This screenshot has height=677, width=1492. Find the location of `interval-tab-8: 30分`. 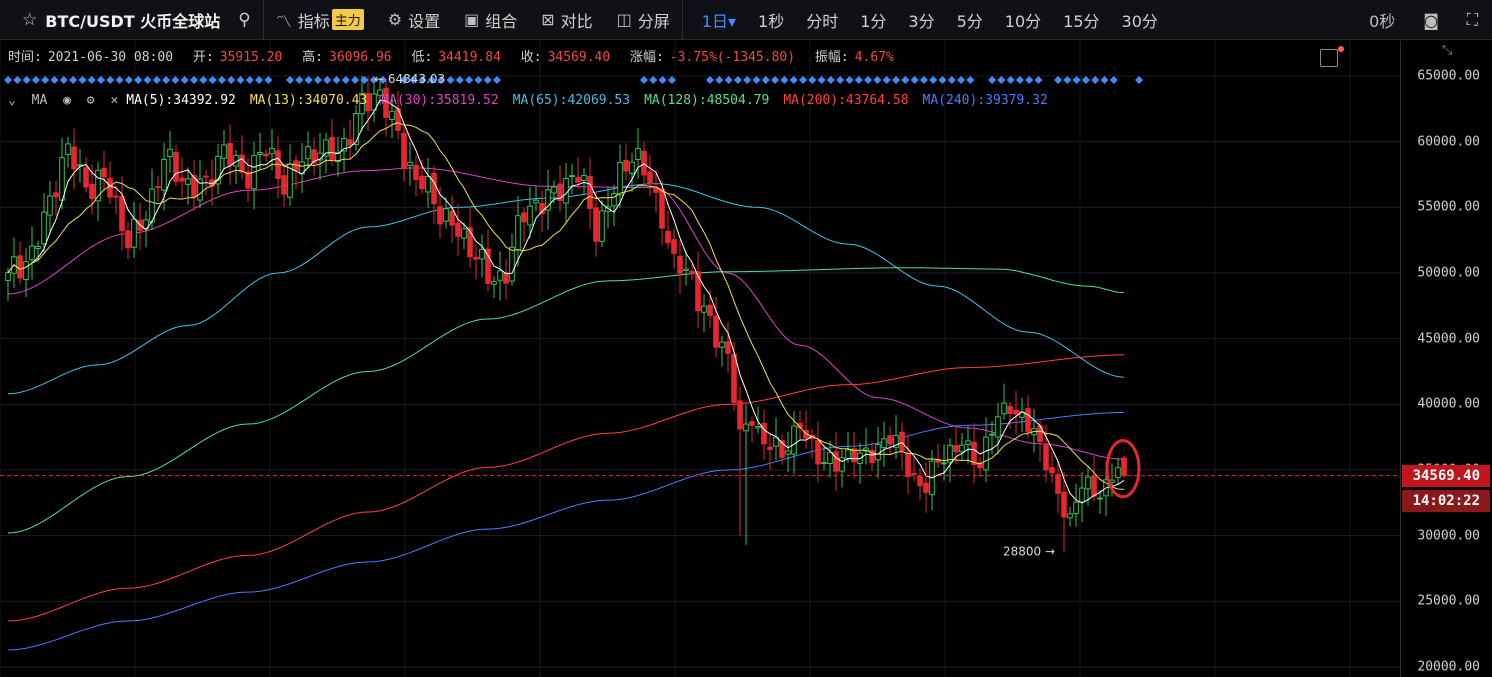

interval-tab-8: 30分 is located at coordinates (1139, 21).